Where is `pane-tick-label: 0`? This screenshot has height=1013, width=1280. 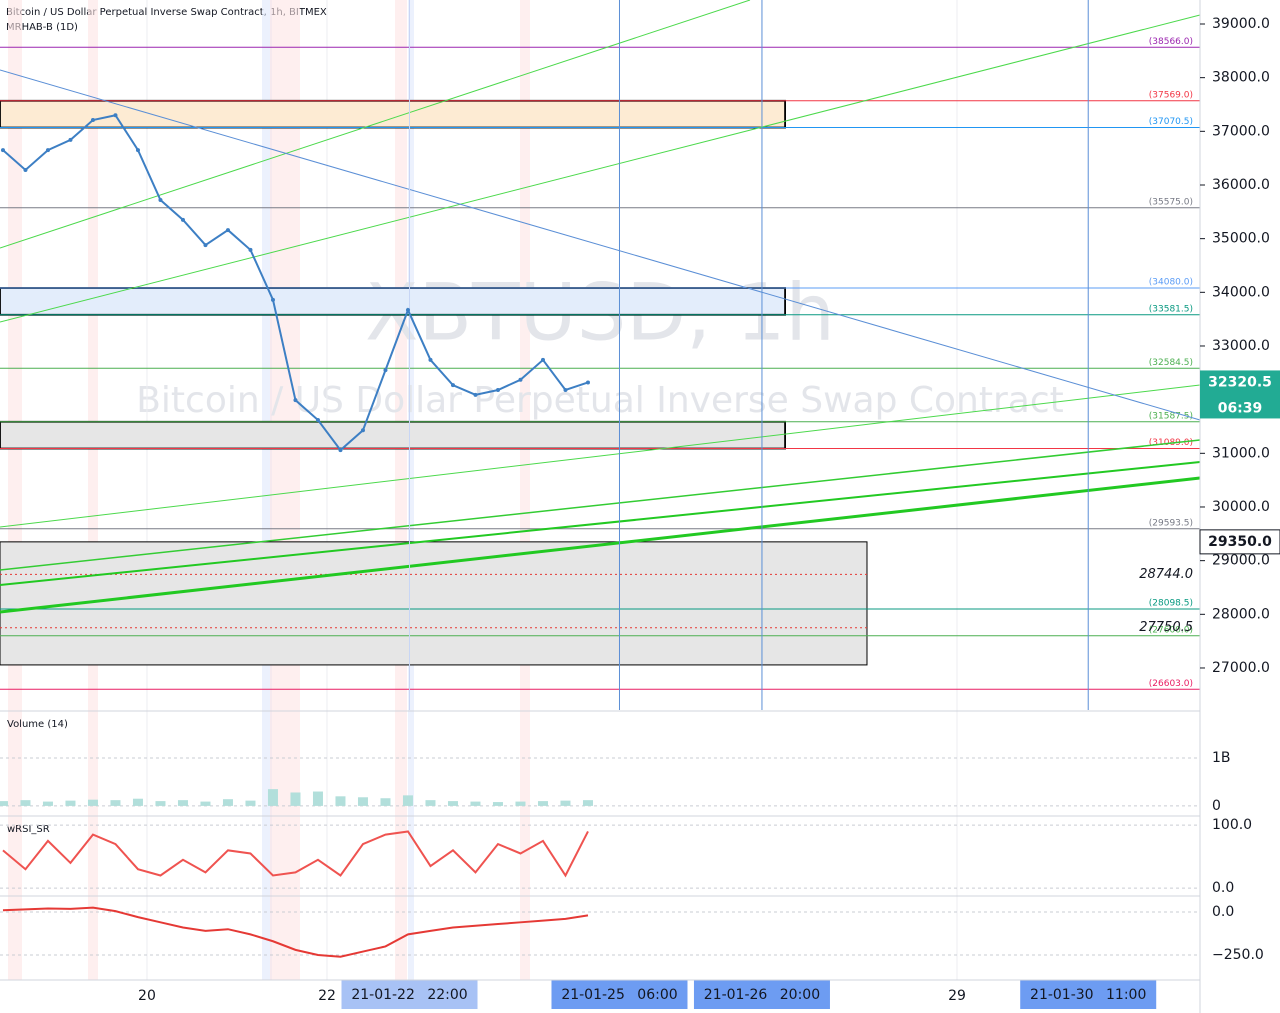 pane-tick-label: 0 is located at coordinates (1216, 806).